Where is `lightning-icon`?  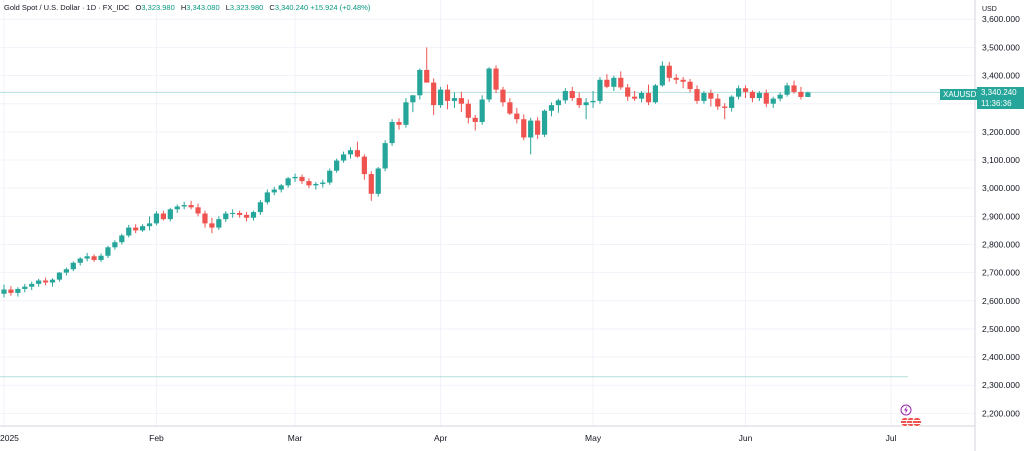 lightning-icon is located at coordinates (906, 410).